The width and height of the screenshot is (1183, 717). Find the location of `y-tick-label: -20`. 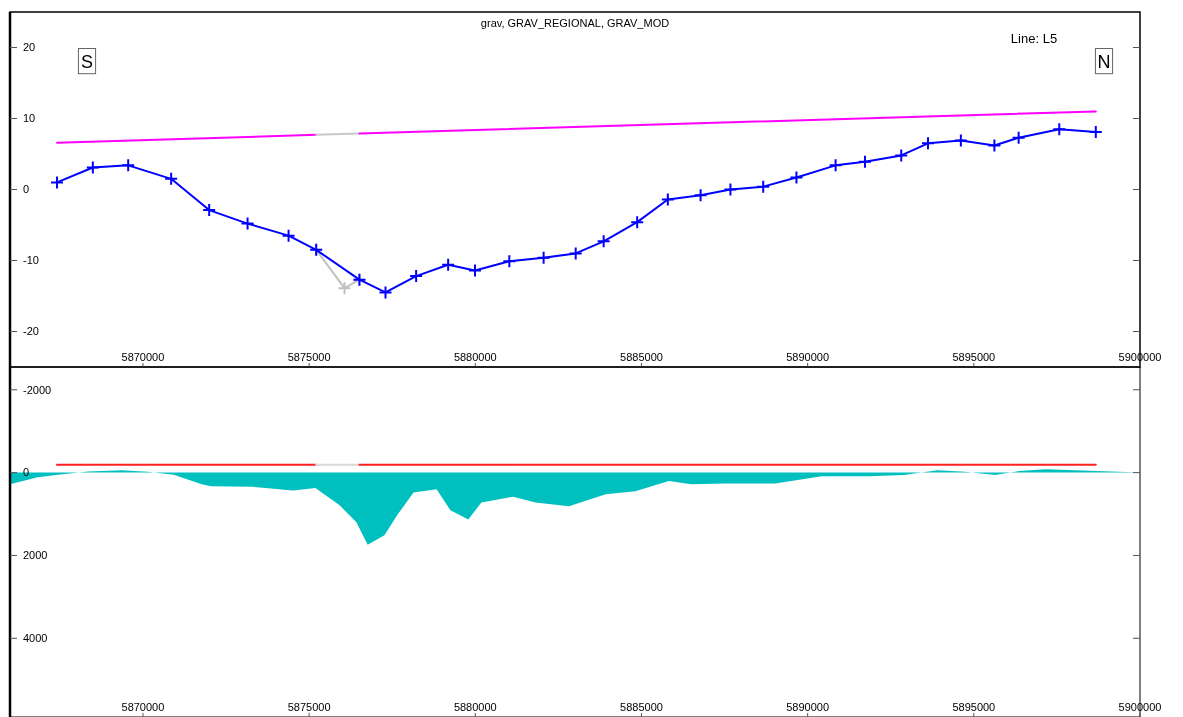

y-tick-label: -20 is located at coordinates (31, 331).